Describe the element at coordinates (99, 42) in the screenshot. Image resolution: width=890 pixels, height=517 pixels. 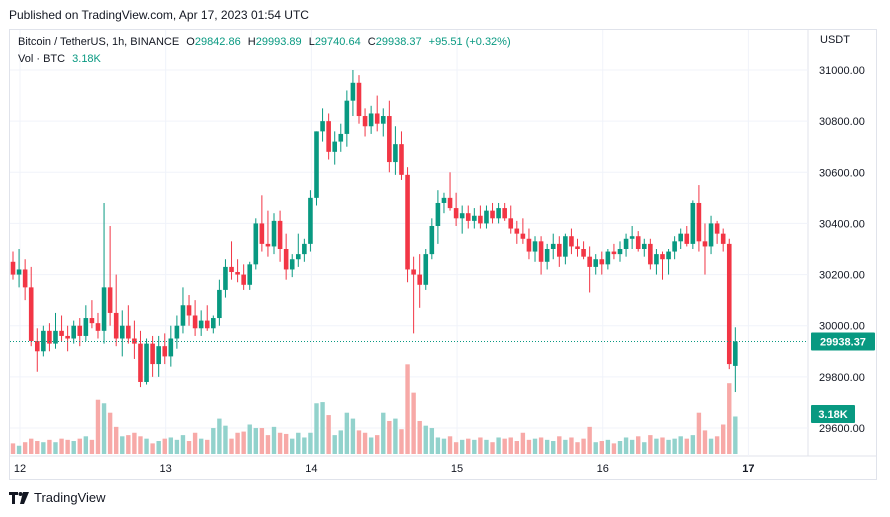
I see `symbol-label: Bitcoin / TetherUS, 1h, BINANCE` at that location.